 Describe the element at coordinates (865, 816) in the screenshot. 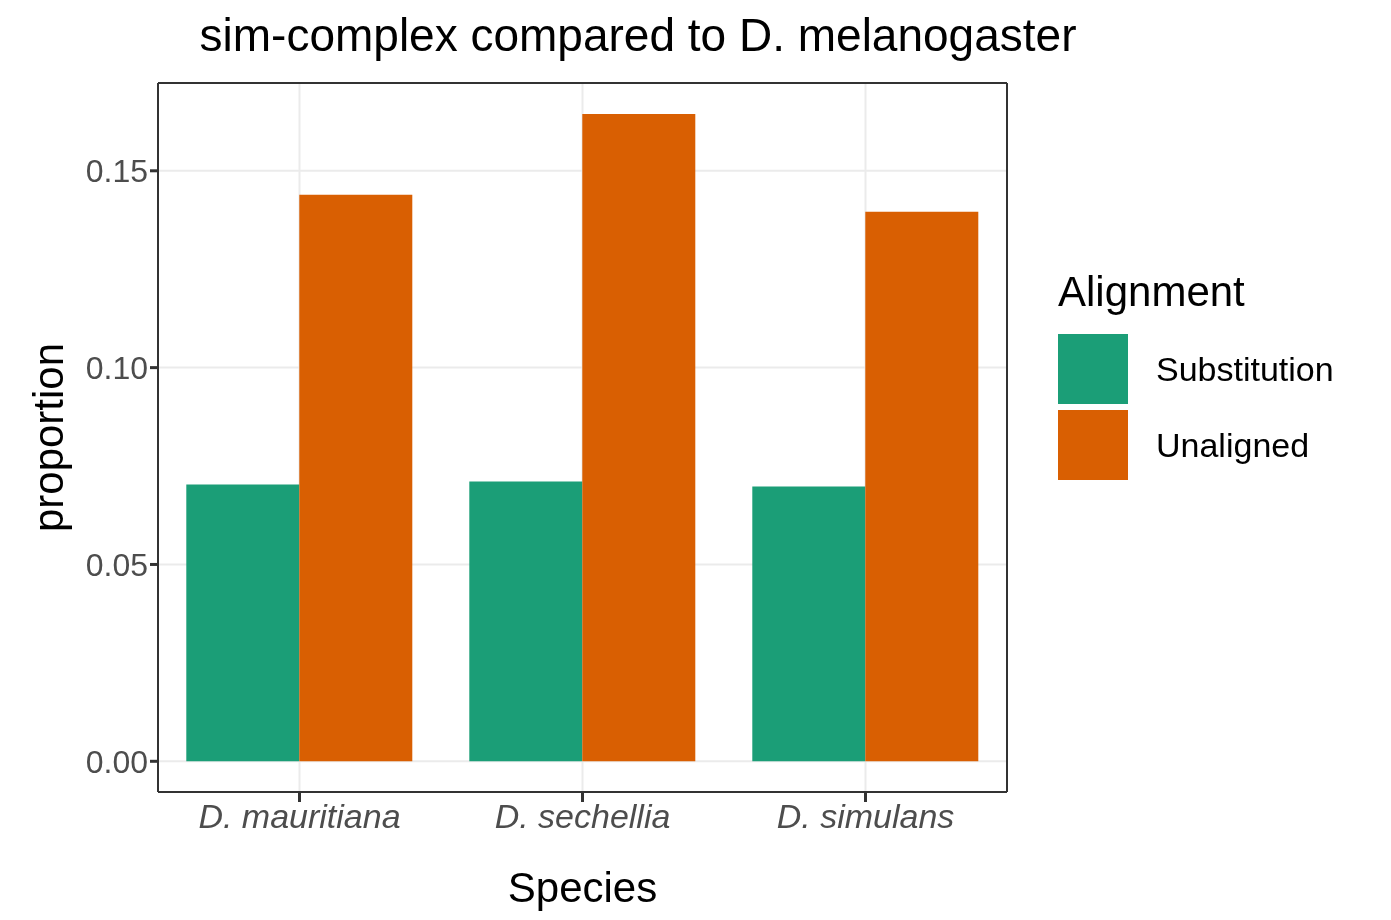

I see `x-tick-label: D. simulans` at that location.